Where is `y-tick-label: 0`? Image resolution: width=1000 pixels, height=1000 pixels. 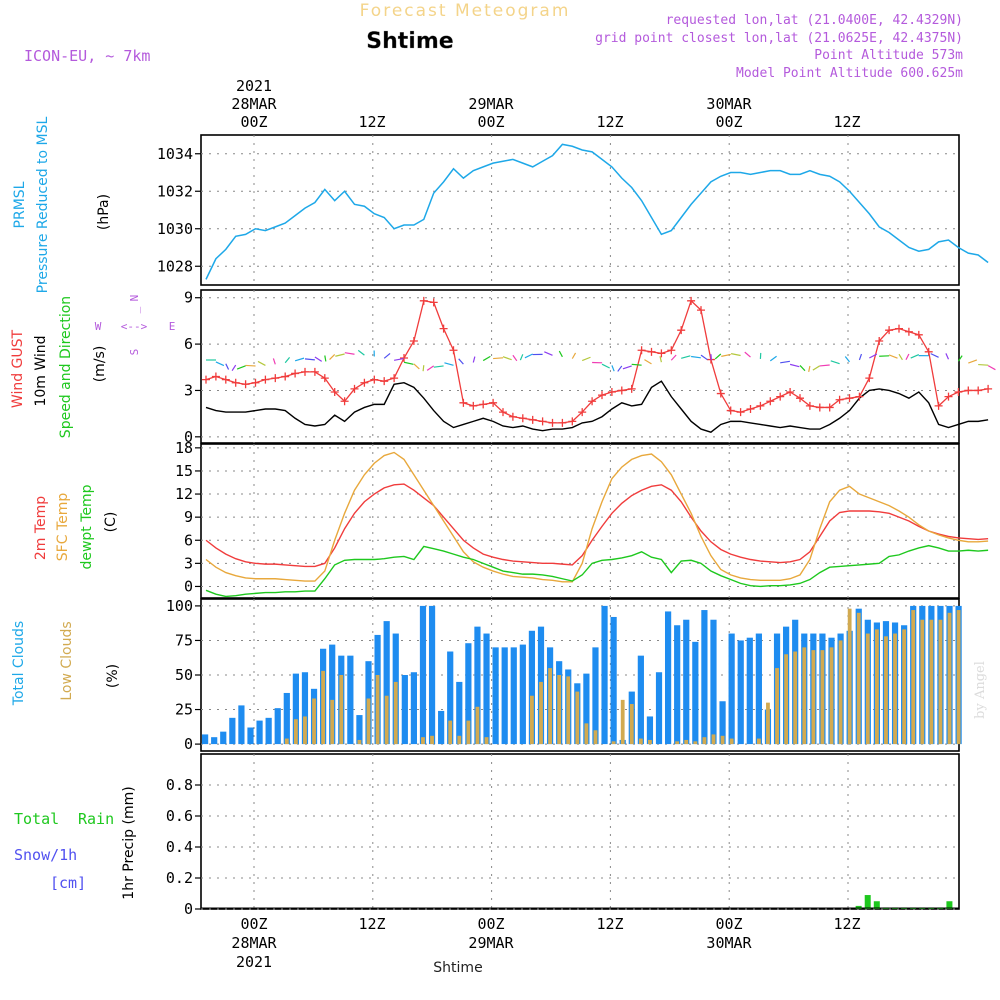
y-tick-label: 0 is located at coordinates (188, 909).